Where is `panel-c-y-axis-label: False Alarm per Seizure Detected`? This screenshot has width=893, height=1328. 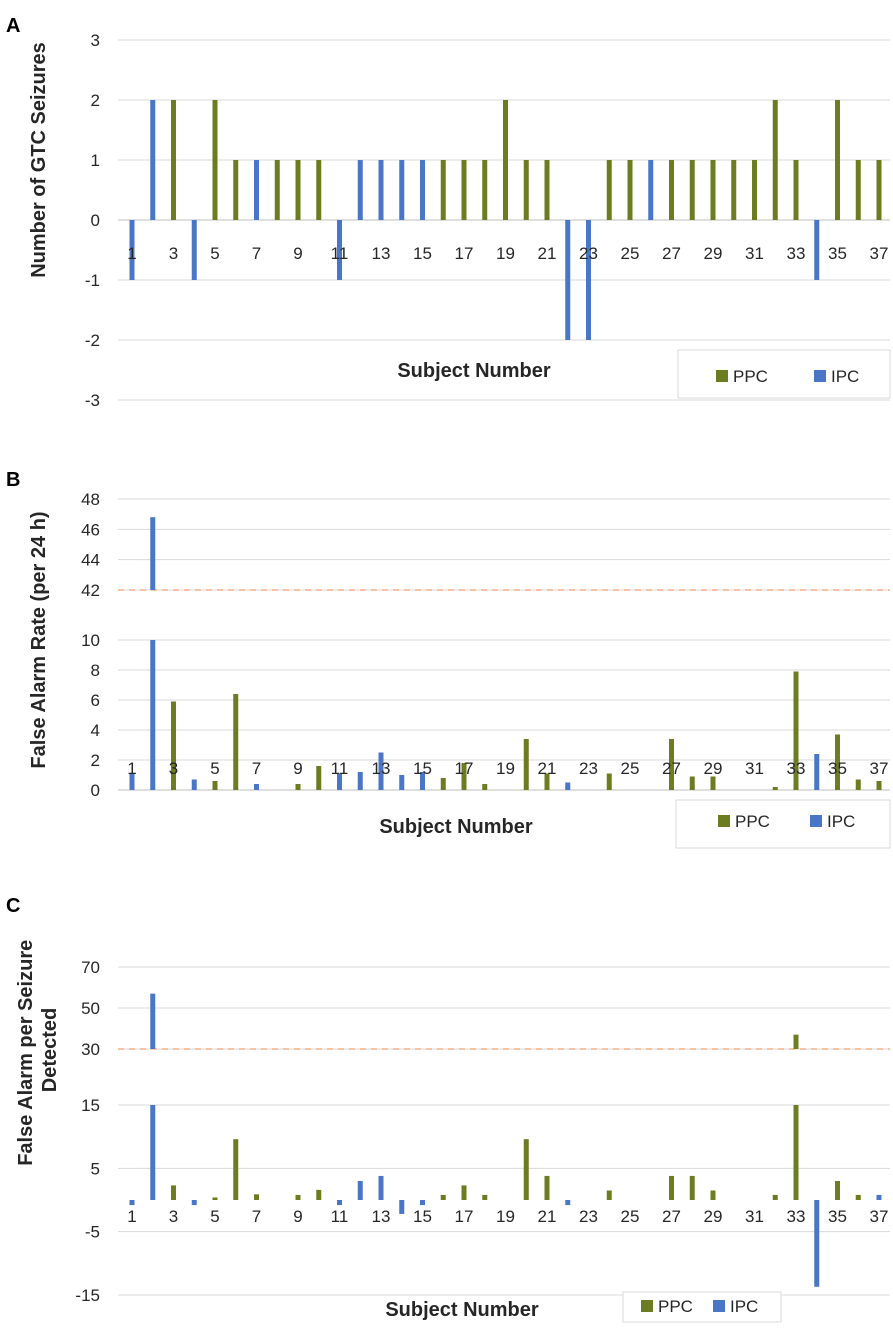 panel-c-y-axis-label: False Alarm per Seizure Detected is located at coordinates (38, 1050).